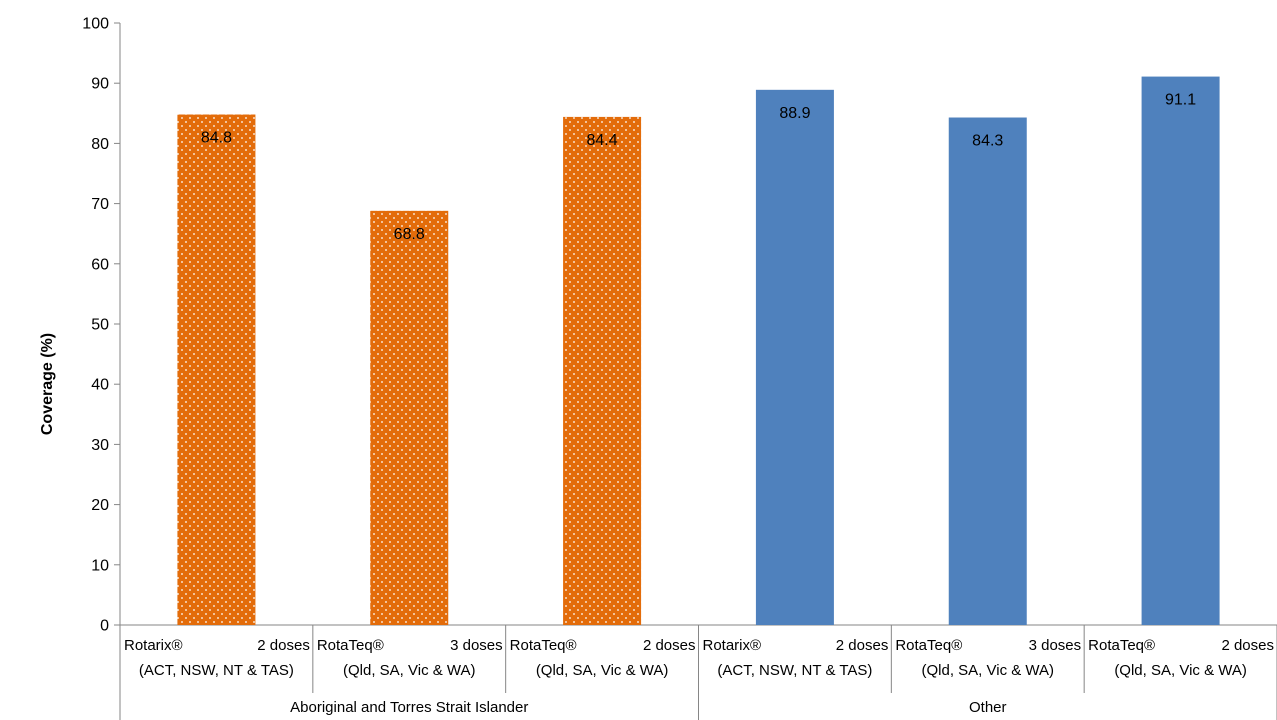  Describe the element at coordinates (988, 707) in the screenshot. I see `group-label: Other` at that location.